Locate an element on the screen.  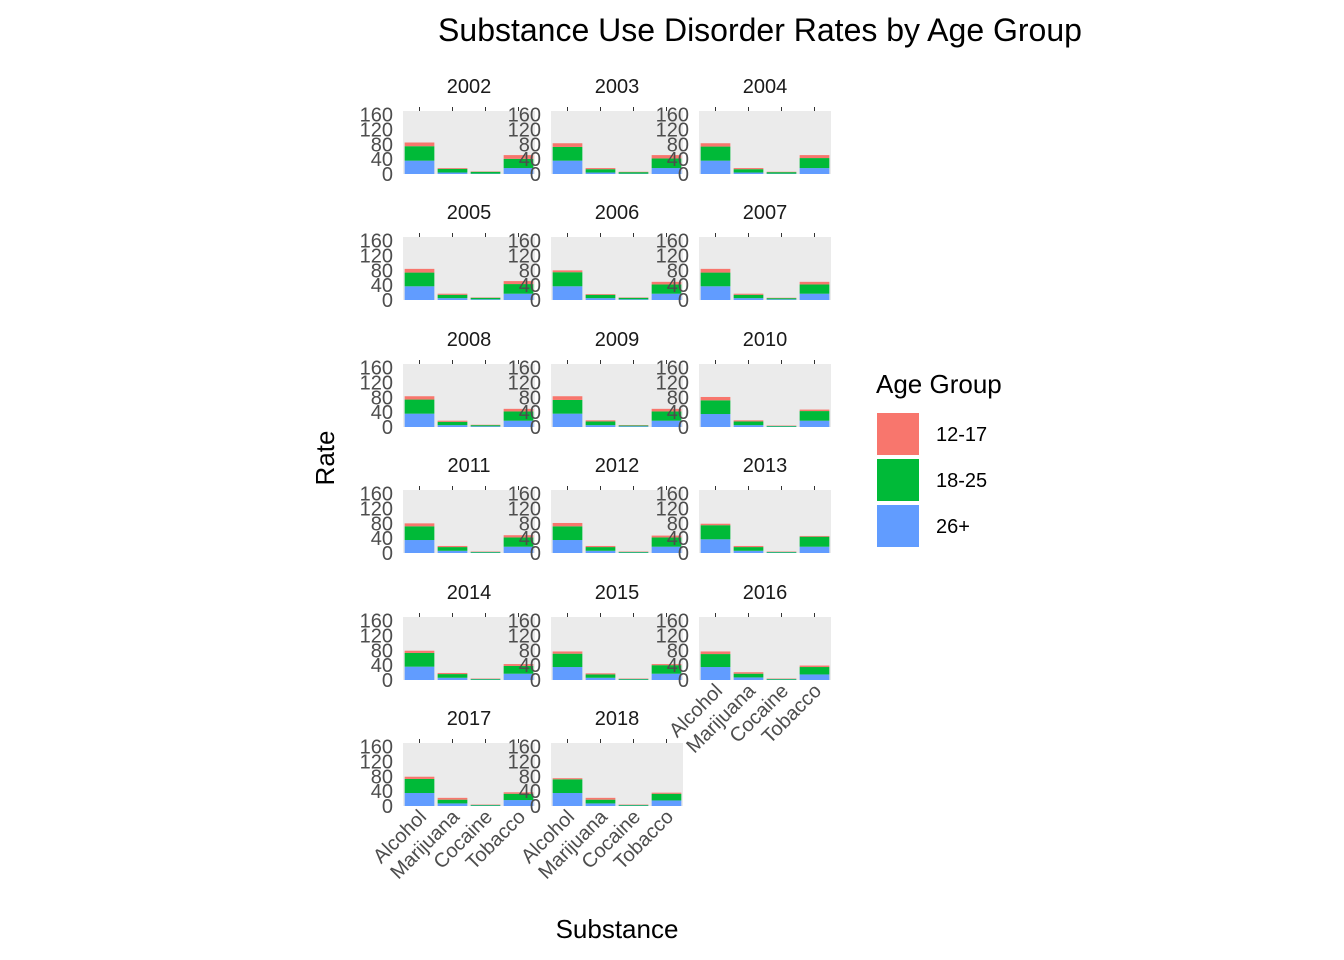
facet-label: 2002 is located at coordinates (469, 87).